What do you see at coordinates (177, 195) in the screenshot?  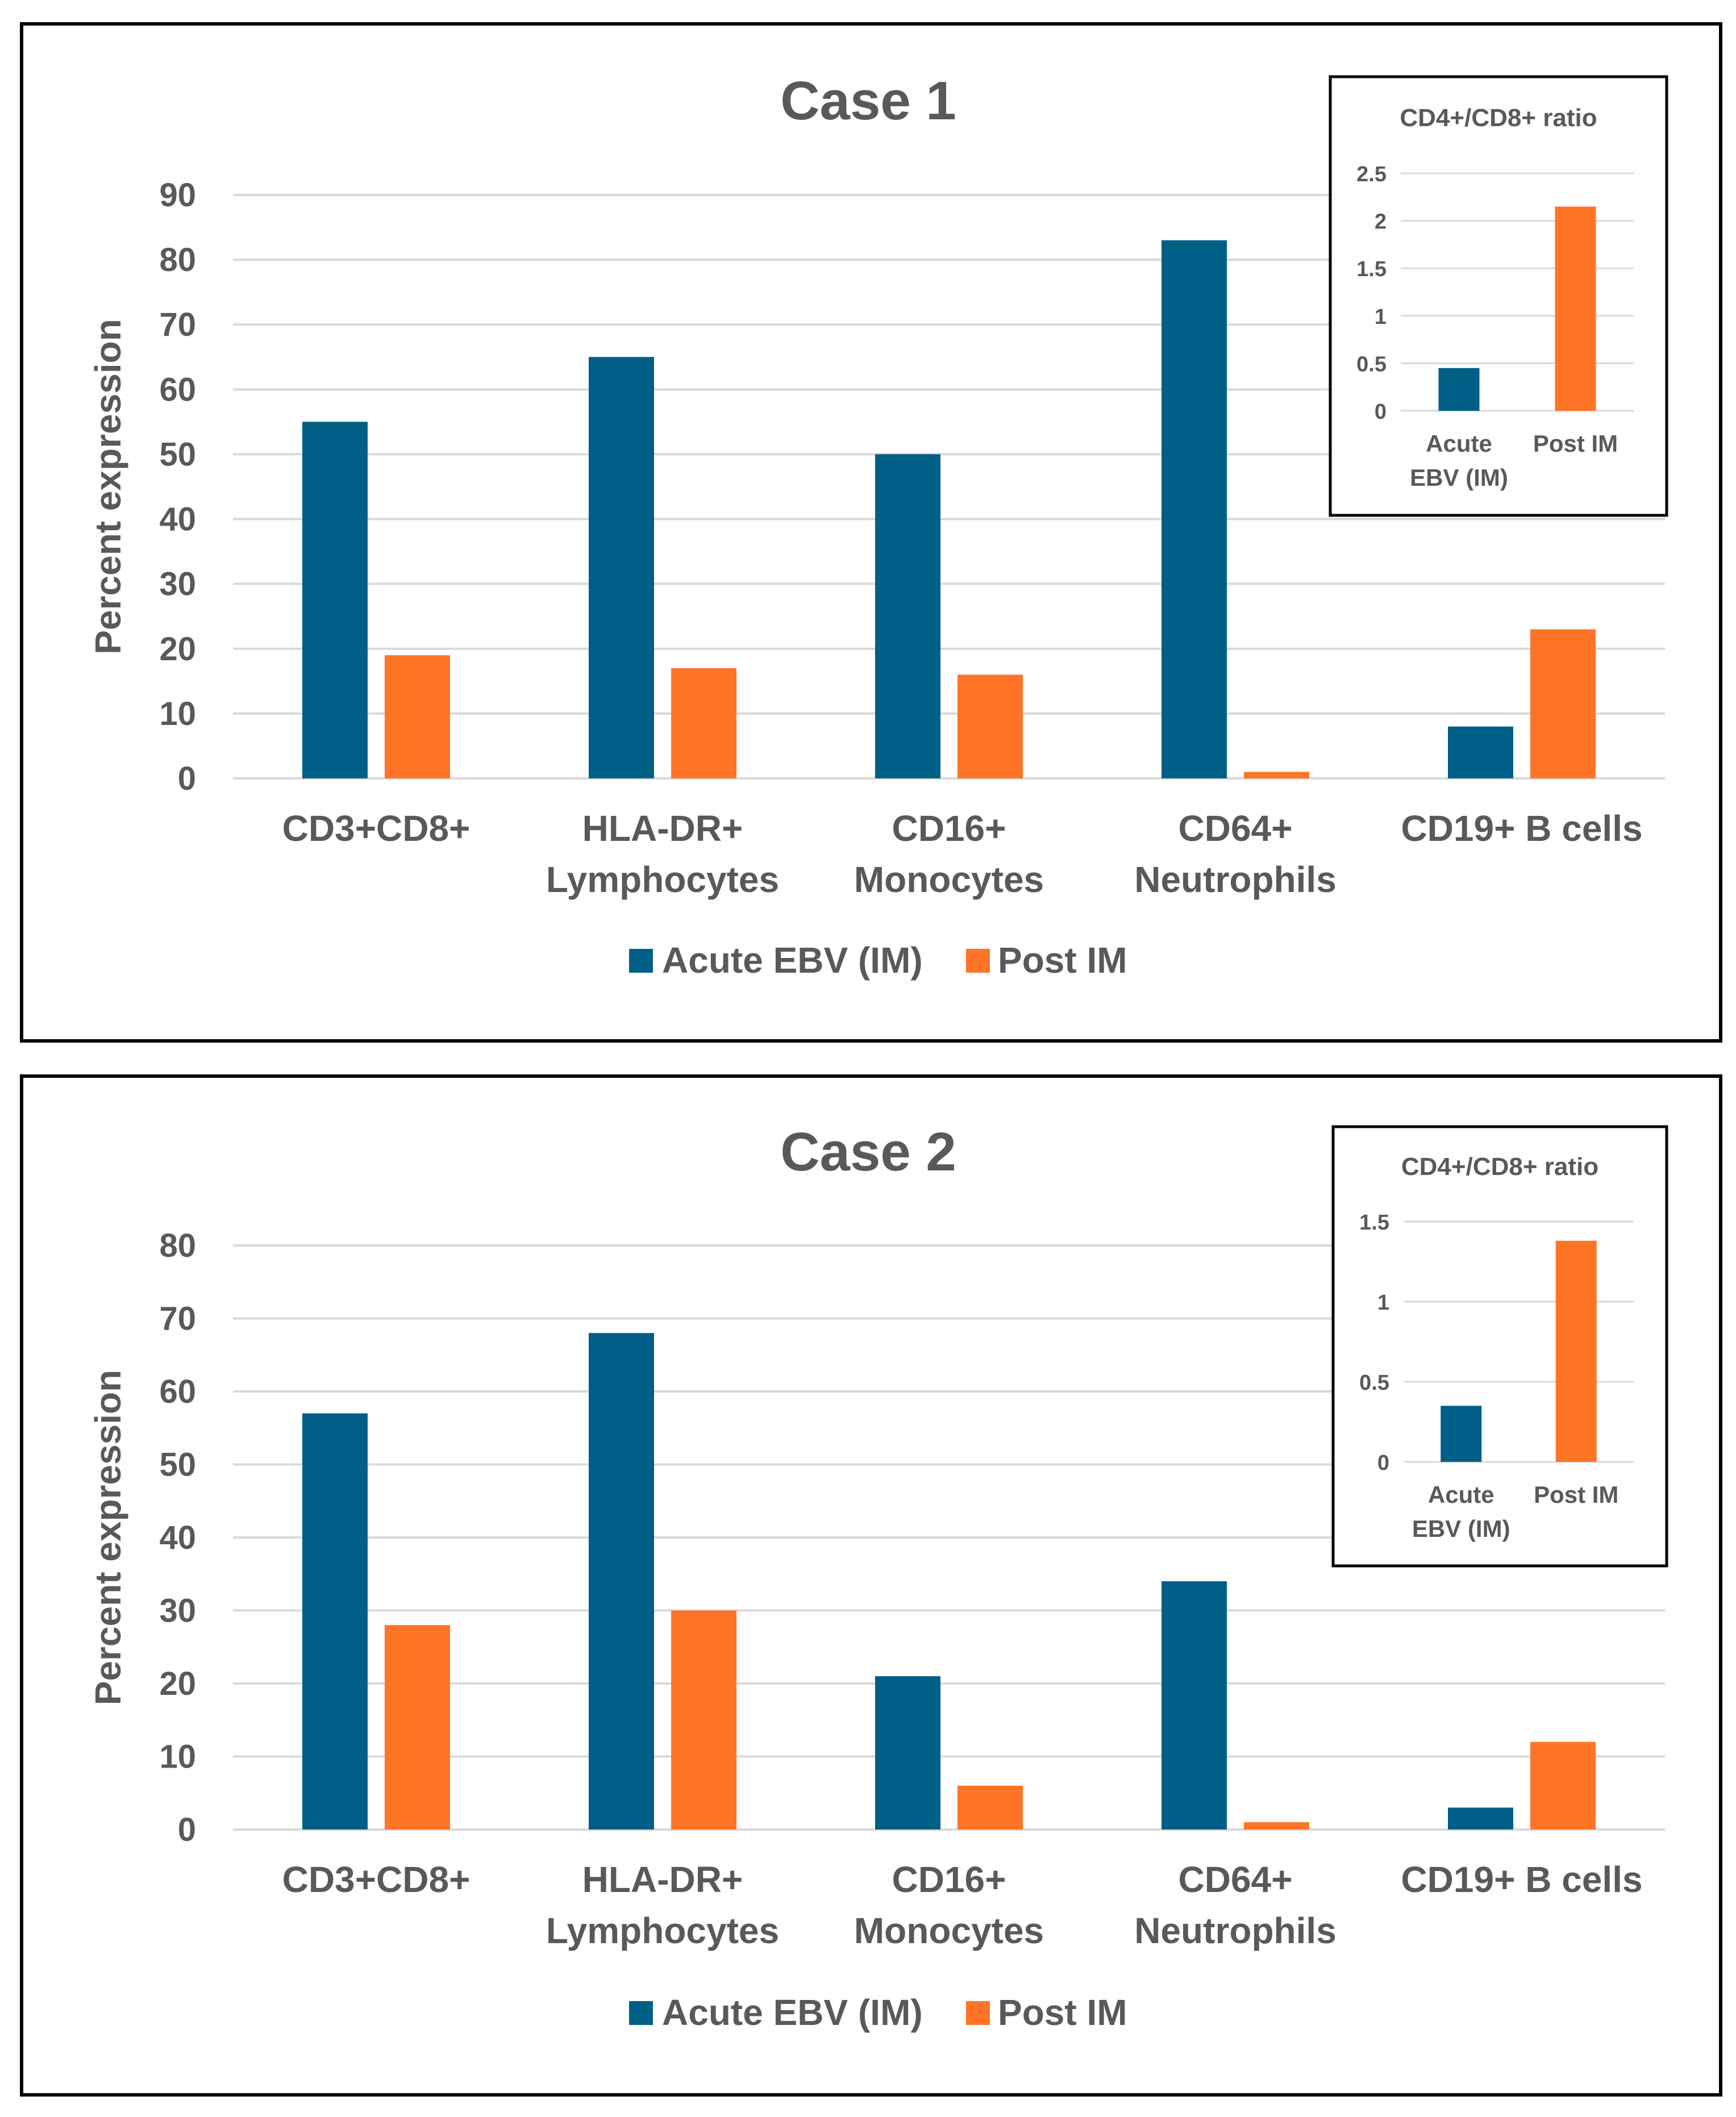 I see `y-tick-label: 90` at bounding box center [177, 195].